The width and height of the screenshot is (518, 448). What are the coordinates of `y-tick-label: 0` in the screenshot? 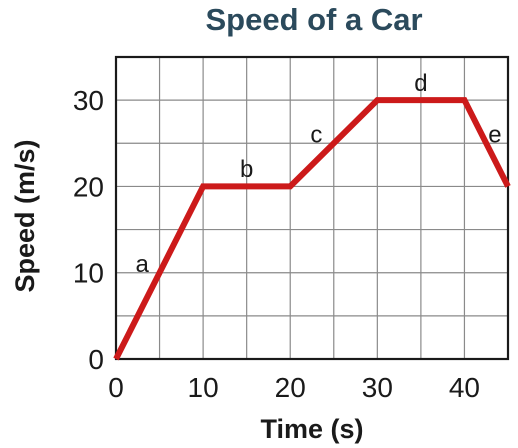 It's located at (96, 359).